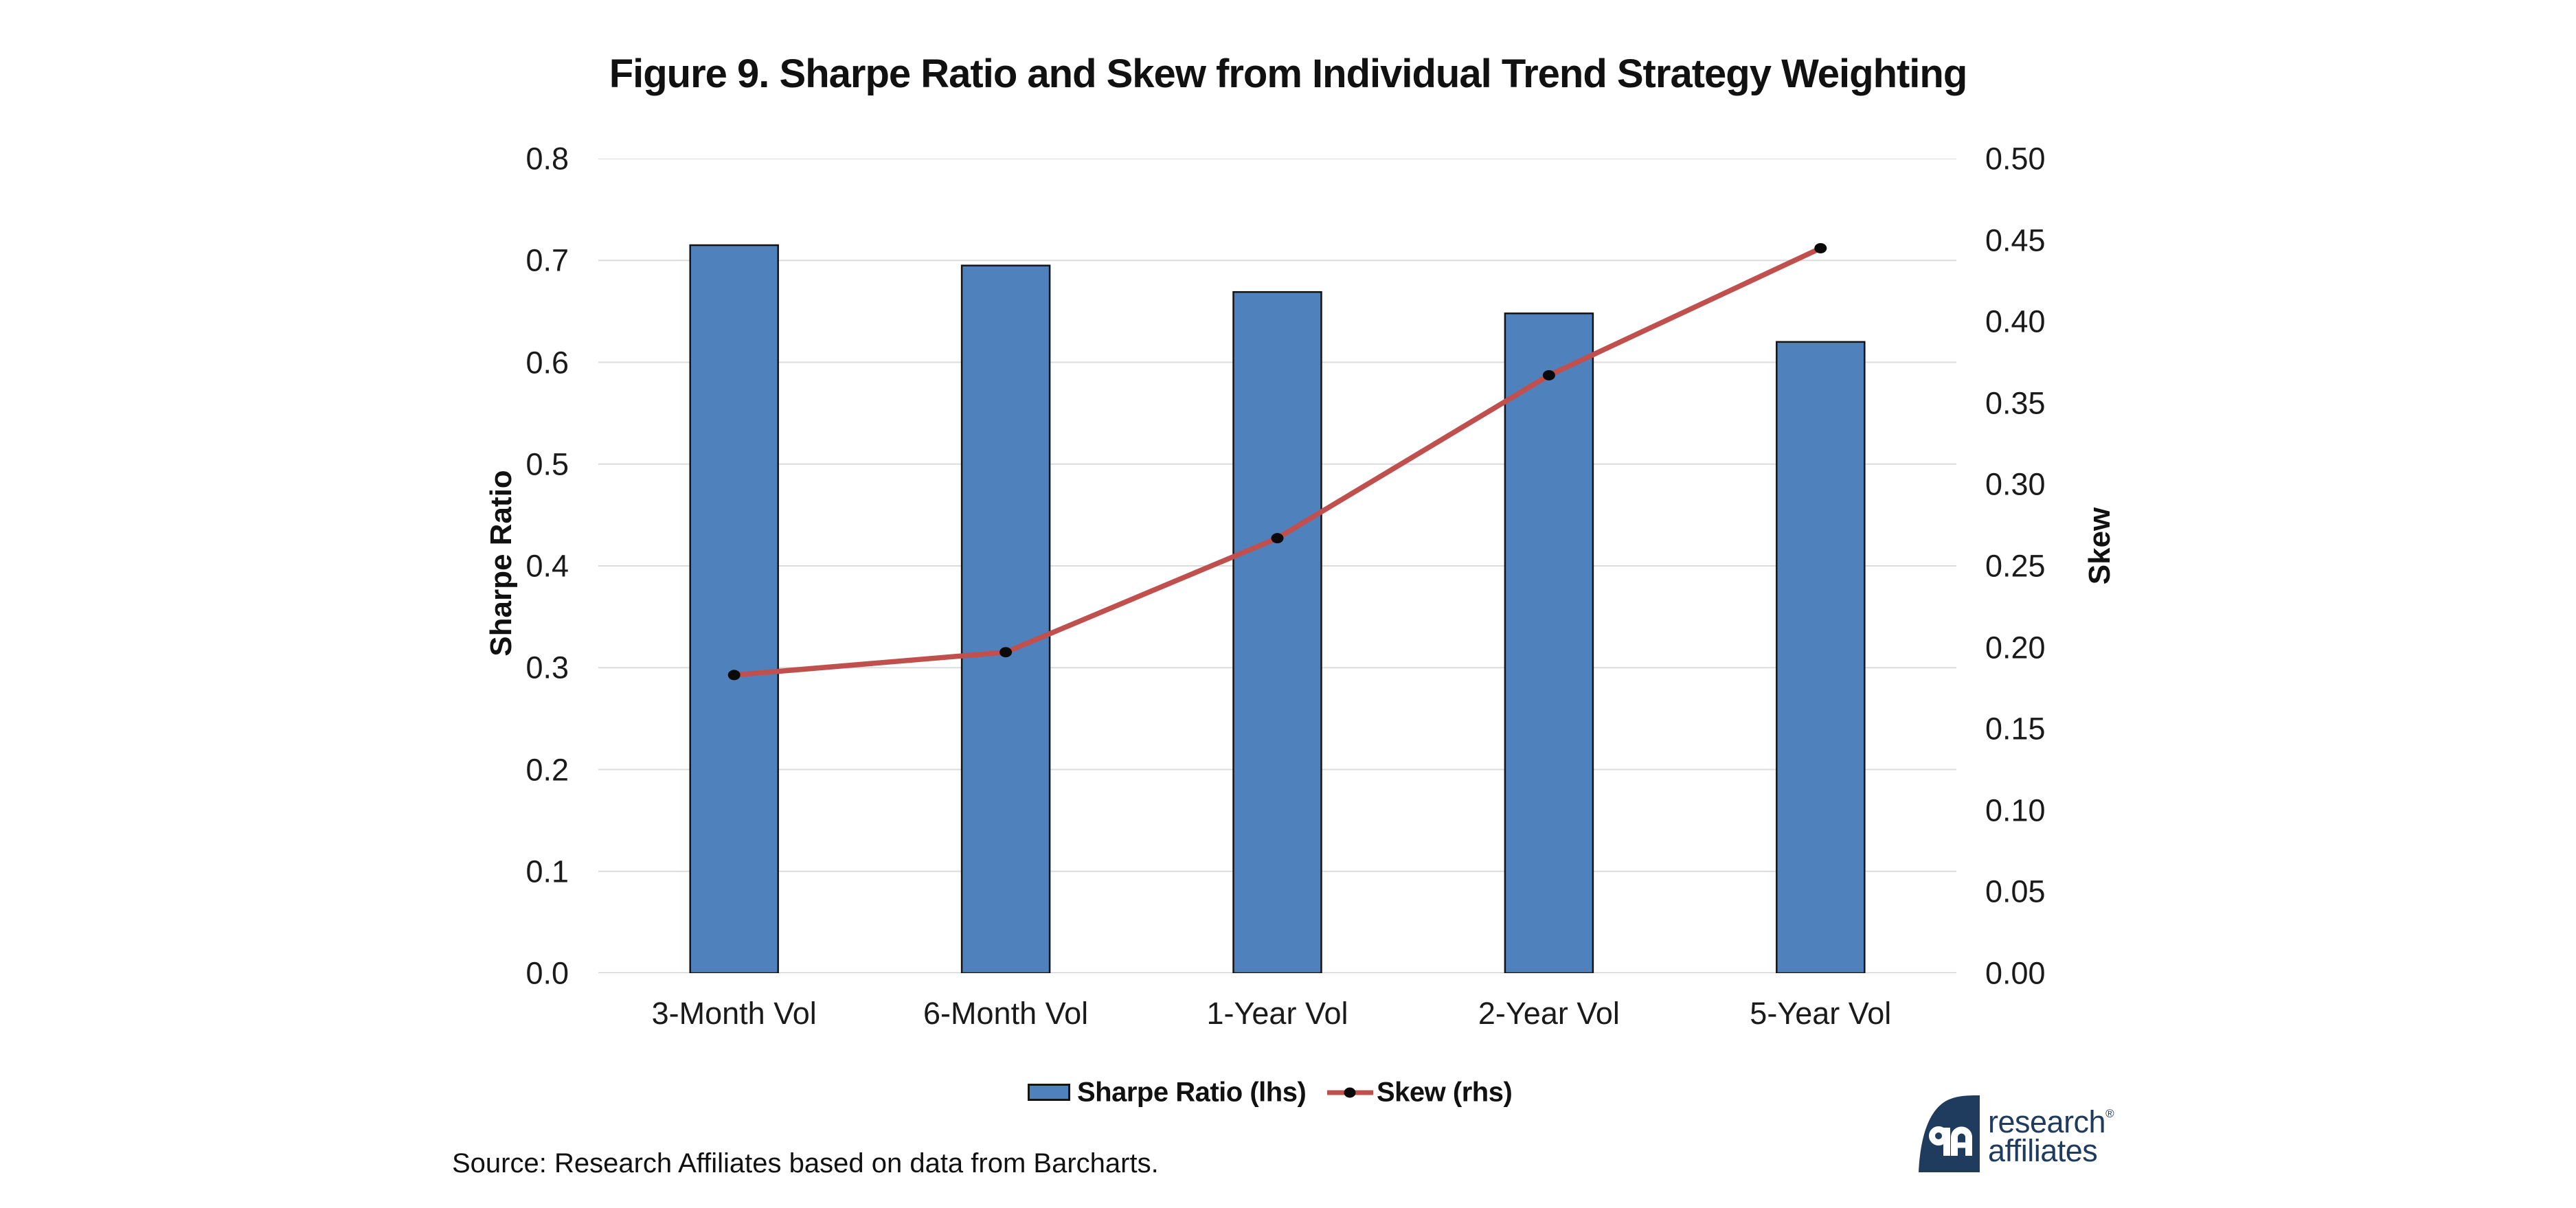  I want to click on x-axis-label-5-year-vol: 5-Year Vol, so click(1821, 1013).